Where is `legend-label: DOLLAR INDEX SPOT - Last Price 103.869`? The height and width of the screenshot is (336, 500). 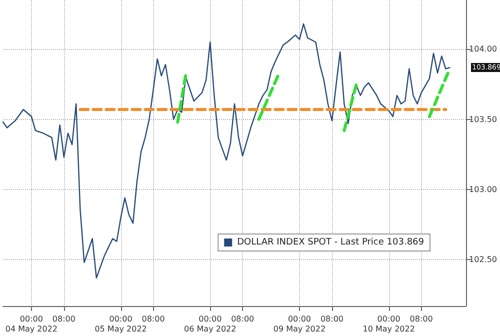 legend-label: DOLLAR INDEX SPOT - Last Price 103.869 is located at coordinates (330, 243).